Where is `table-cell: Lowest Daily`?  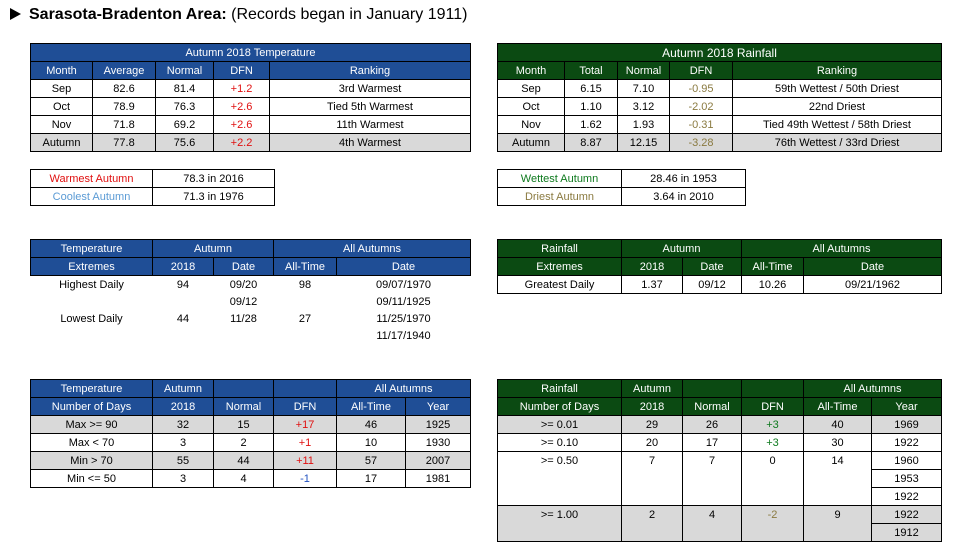
table-cell: Lowest Daily is located at coordinates (91, 318).